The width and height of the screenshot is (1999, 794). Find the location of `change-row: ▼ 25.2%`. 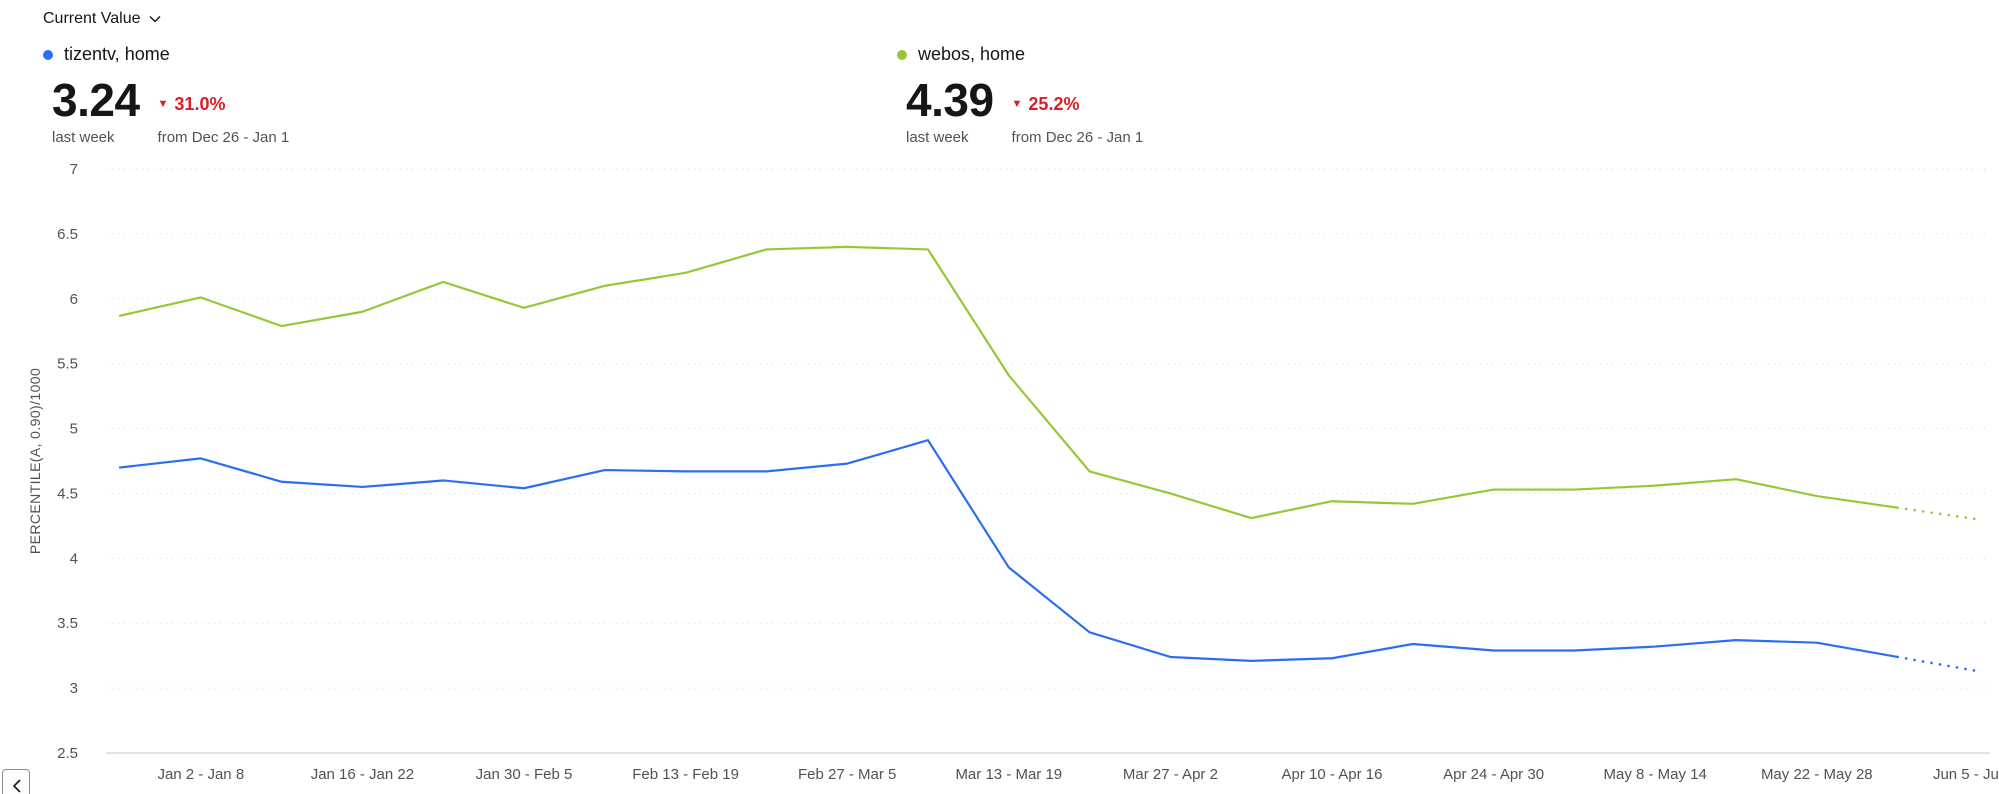

change-row: ▼ 25.2% is located at coordinates (1078, 104).